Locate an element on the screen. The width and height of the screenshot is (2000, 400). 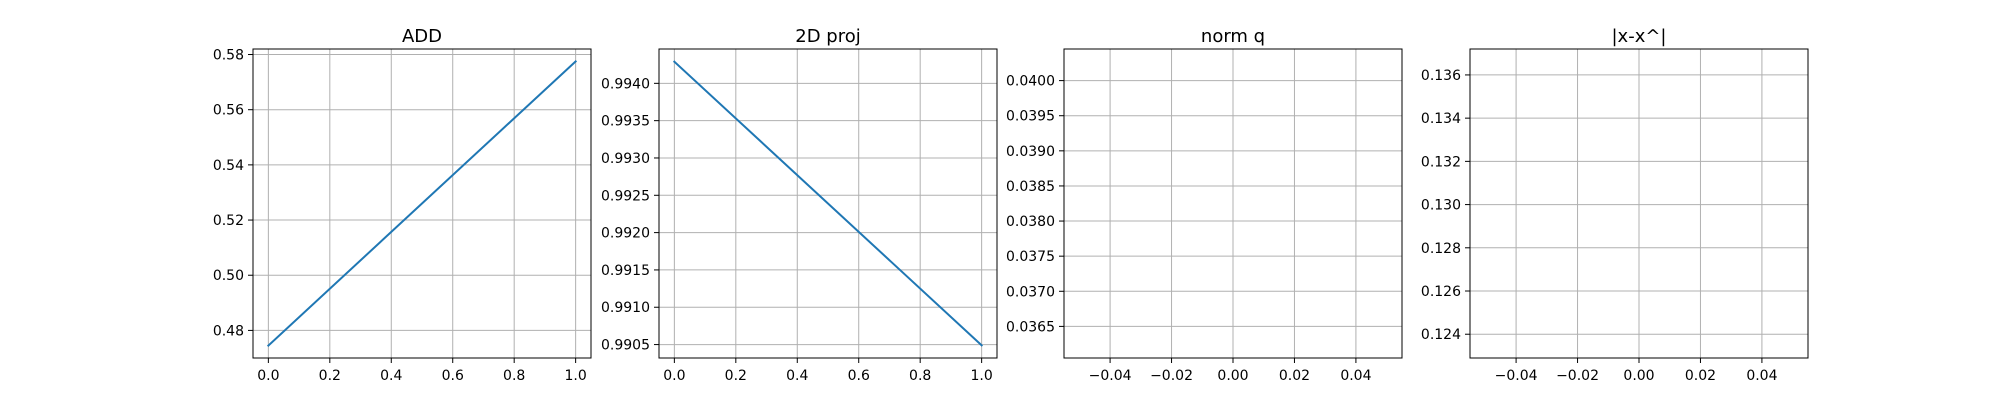
subplot-title: norm q is located at coordinates (1233, 36).